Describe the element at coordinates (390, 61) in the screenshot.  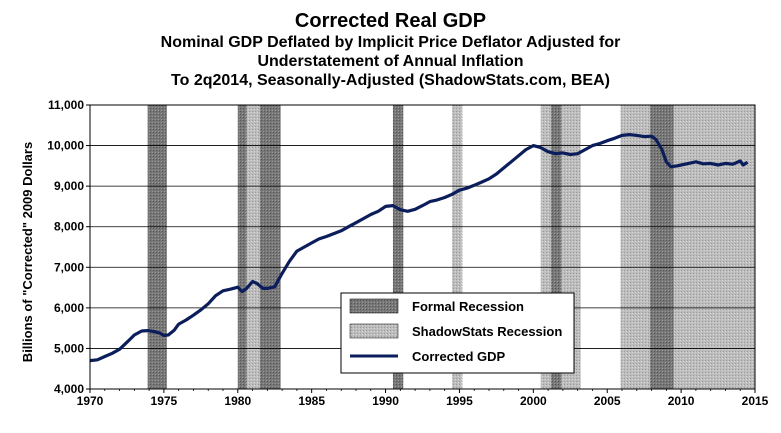
I see `chart-subtitle-2: Understatement of Annual Inflation` at that location.